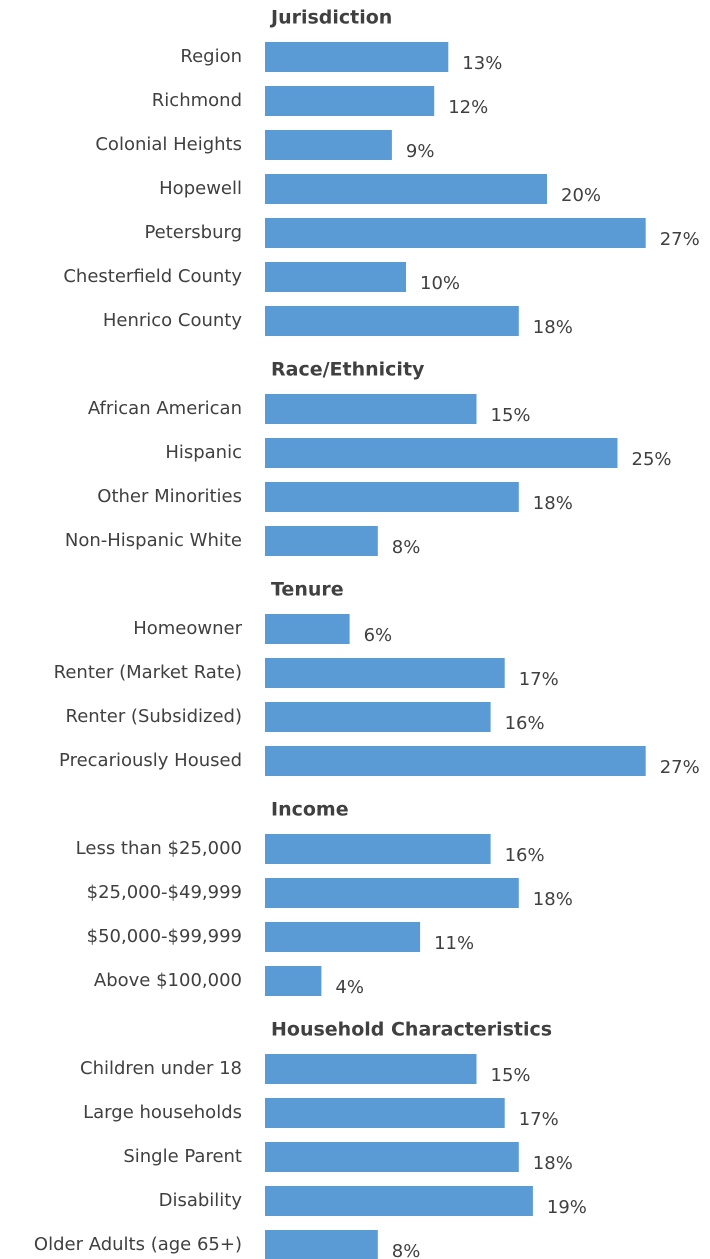 This screenshot has width=710, height=1259. I want to click on value-label: 13%, so click(482, 63).